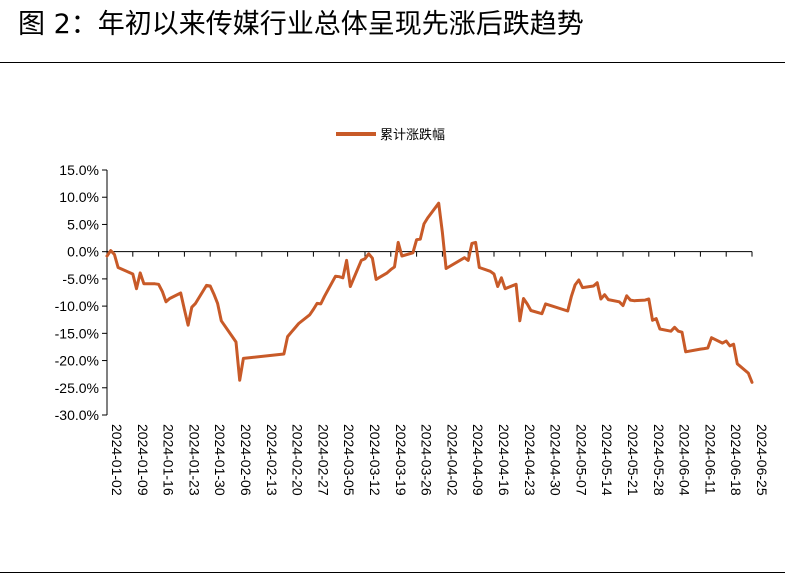 This screenshot has width=785, height=577. Describe the element at coordinates (79, 170) in the screenshot. I see `y-tick-label: 15.0%` at that location.